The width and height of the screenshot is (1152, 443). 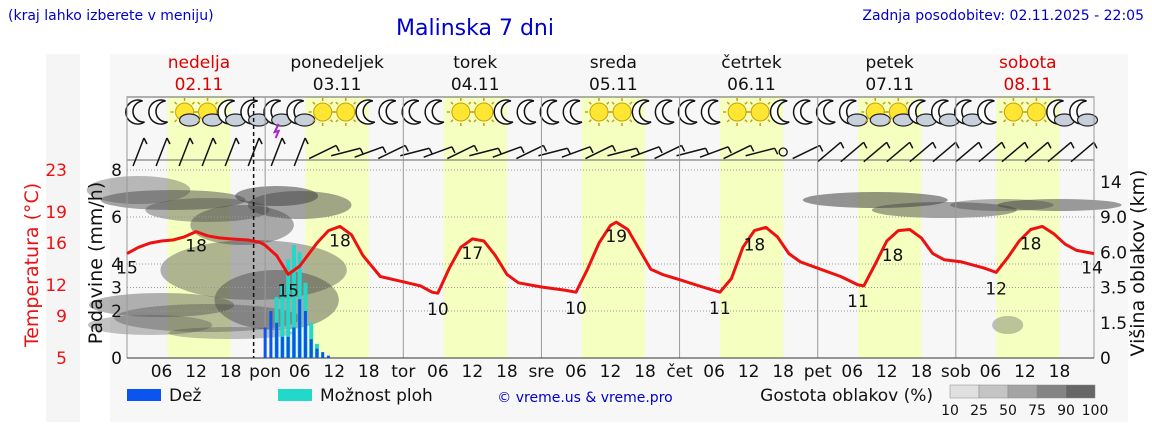 I want to click on cloud-icon, so click(x=857, y=120).